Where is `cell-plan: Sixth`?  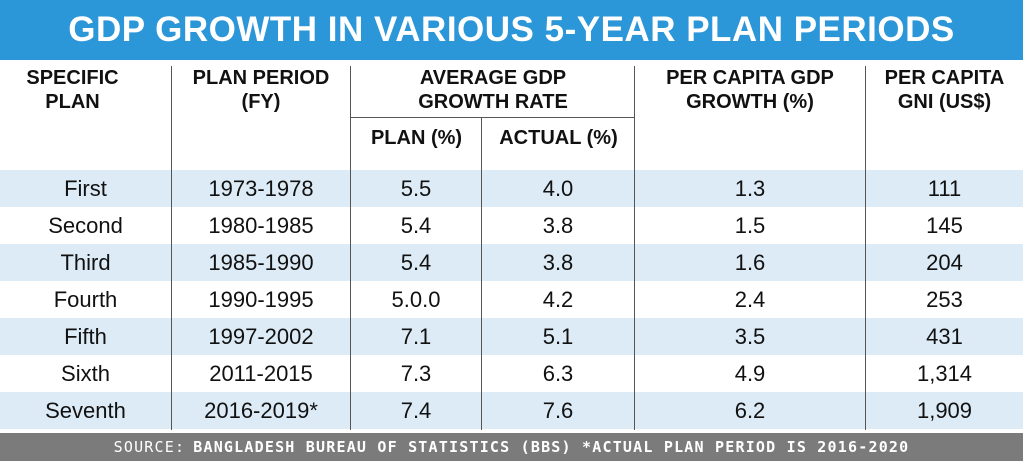
cell-plan: Sixth is located at coordinates (85, 373).